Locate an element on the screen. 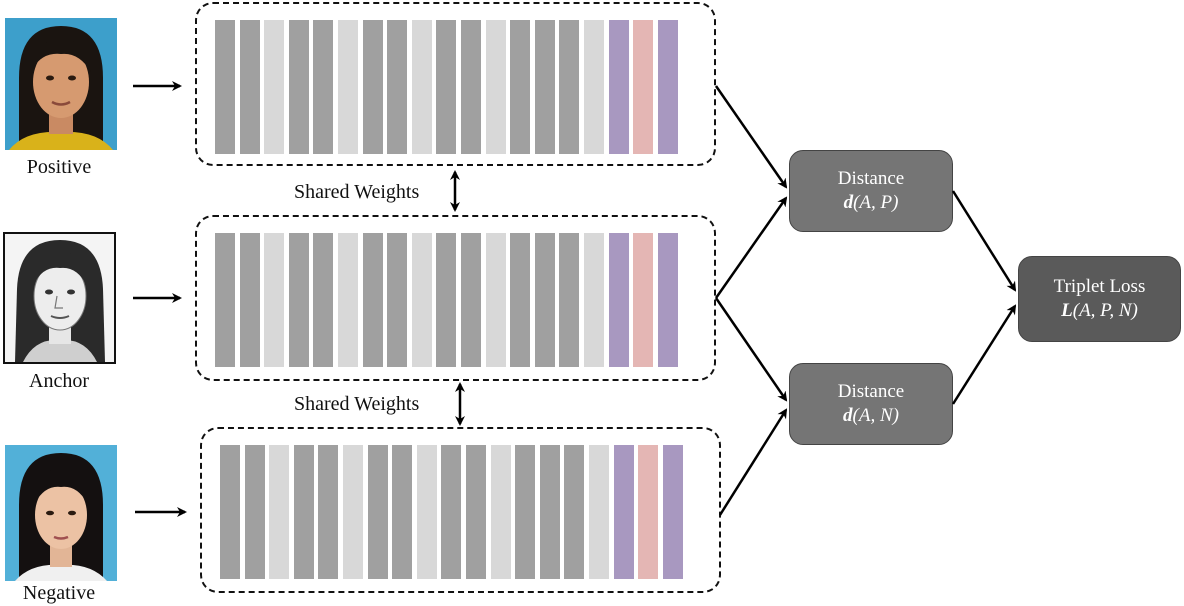  negative-face-image is located at coordinates (61, 513).